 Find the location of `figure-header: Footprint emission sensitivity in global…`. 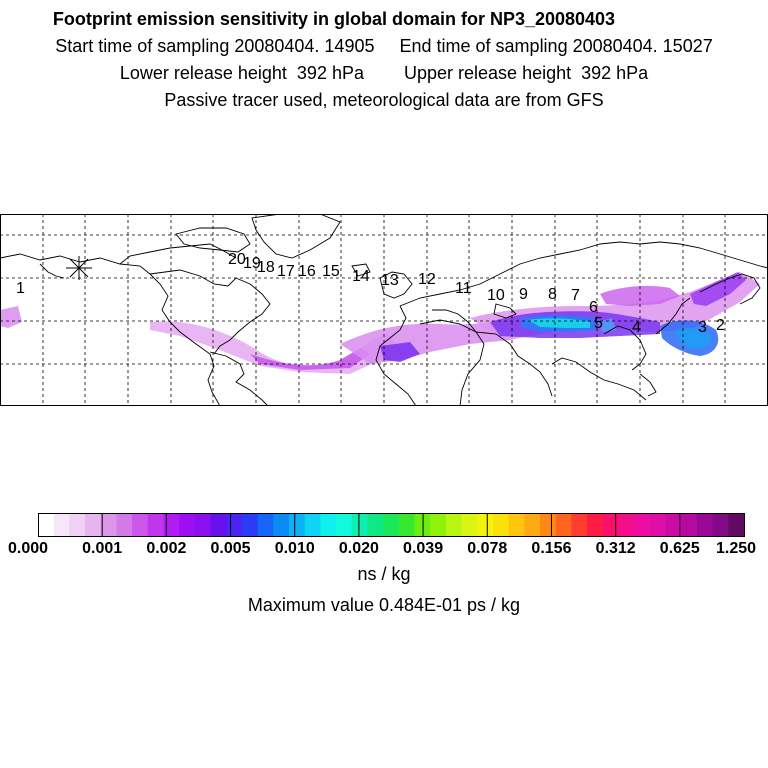

figure-header: Footprint emission sensitivity in global… is located at coordinates (384, 60).